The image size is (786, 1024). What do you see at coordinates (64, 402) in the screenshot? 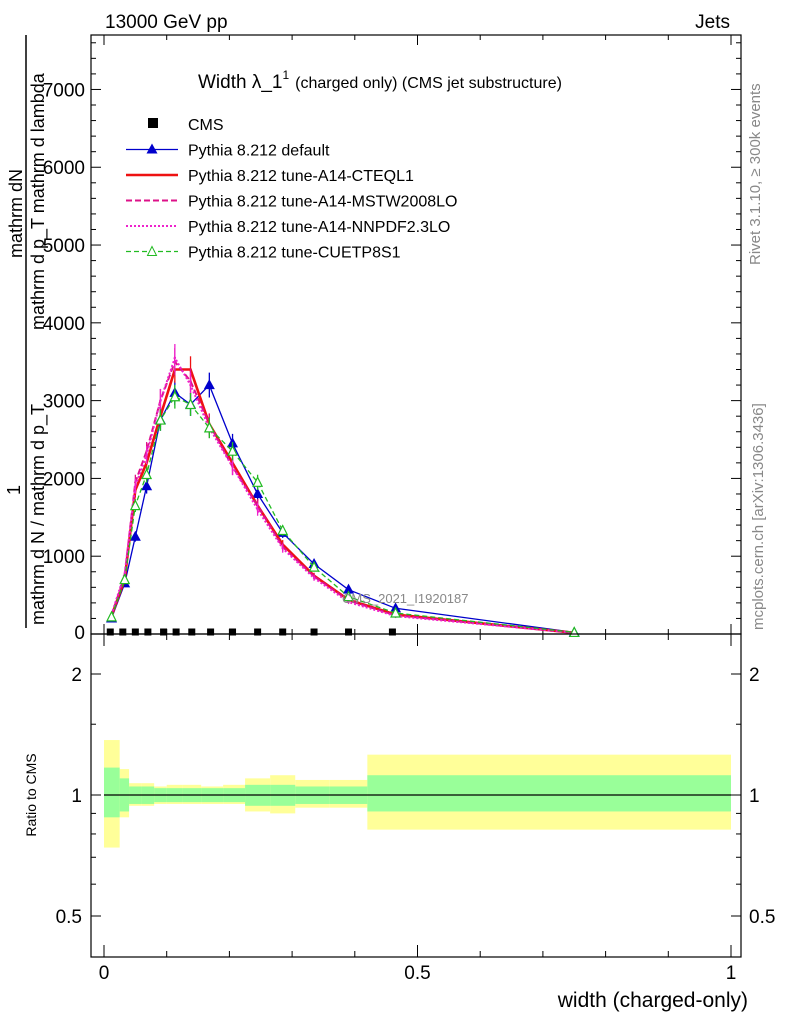
I see `y-tick-label: 3000` at bounding box center [64, 402].